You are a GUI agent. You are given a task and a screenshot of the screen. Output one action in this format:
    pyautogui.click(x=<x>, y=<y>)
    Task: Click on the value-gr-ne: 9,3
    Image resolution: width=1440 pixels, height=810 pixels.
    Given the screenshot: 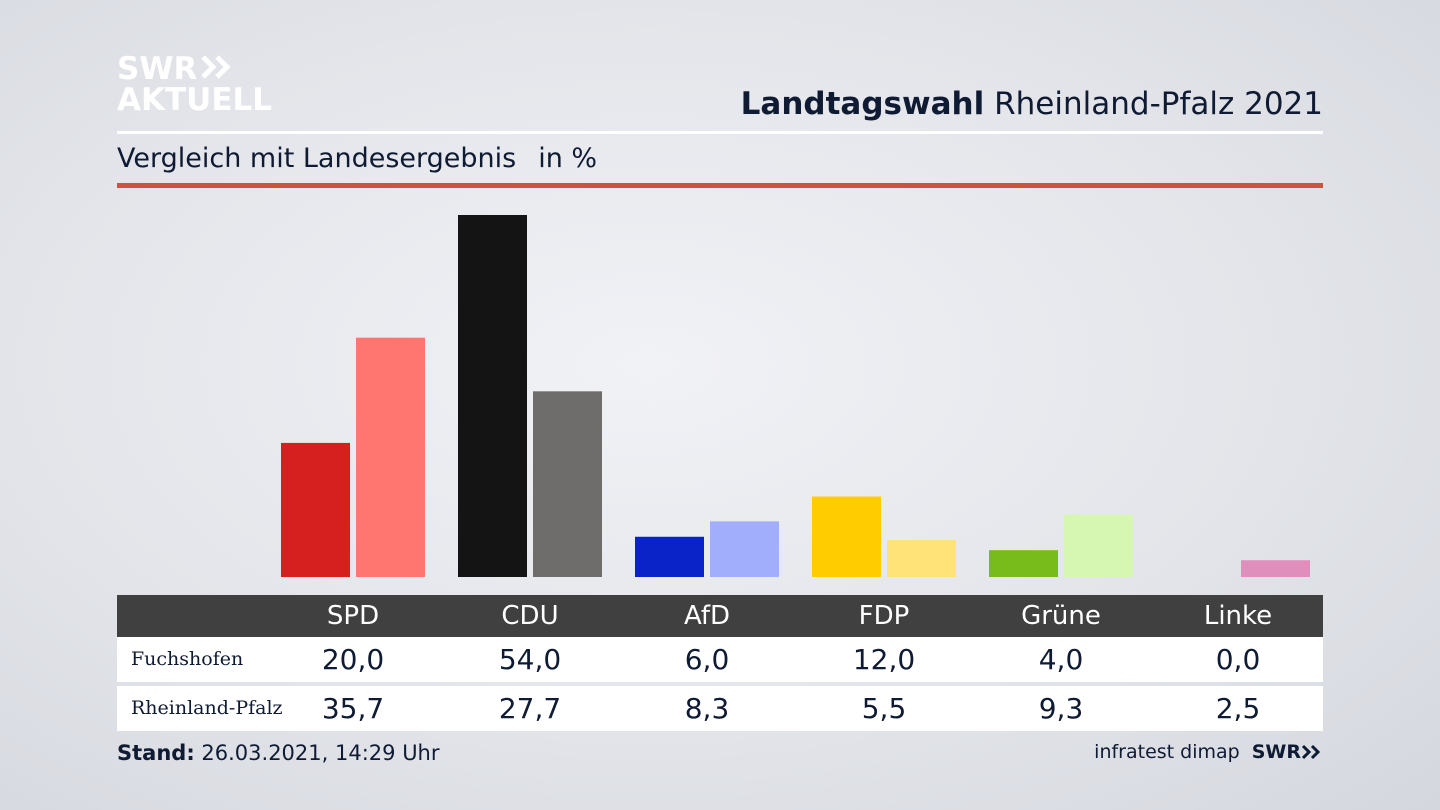 What is the action you would take?
    pyautogui.click(x=1061, y=708)
    